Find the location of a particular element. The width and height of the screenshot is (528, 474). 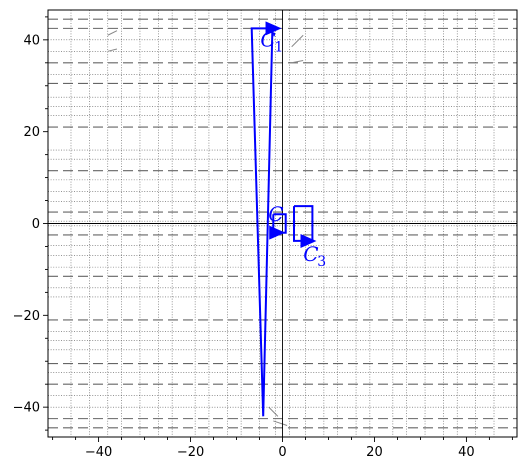

curves is located at coordinates (283, 219).